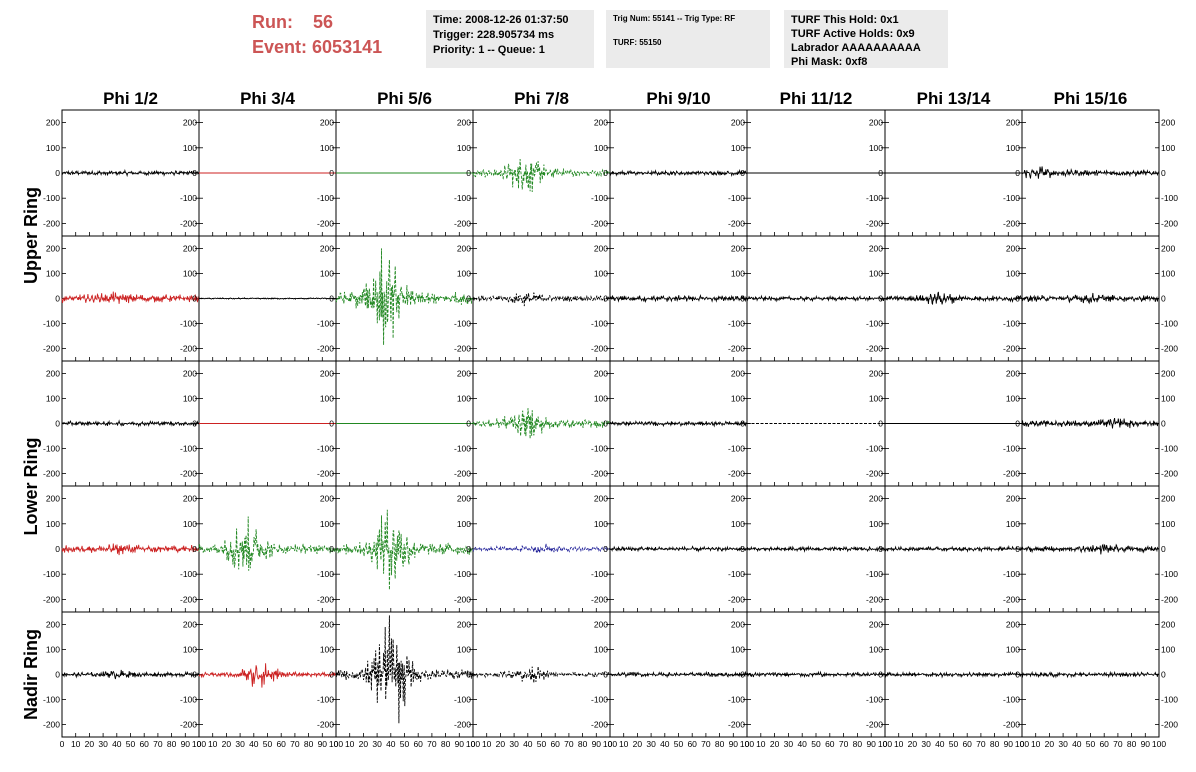 This screenshot has width=1196, height=772. I want to click on trig-num-line: Trig Num: 55141 -- Trig Type: RF, so click(674, 18).